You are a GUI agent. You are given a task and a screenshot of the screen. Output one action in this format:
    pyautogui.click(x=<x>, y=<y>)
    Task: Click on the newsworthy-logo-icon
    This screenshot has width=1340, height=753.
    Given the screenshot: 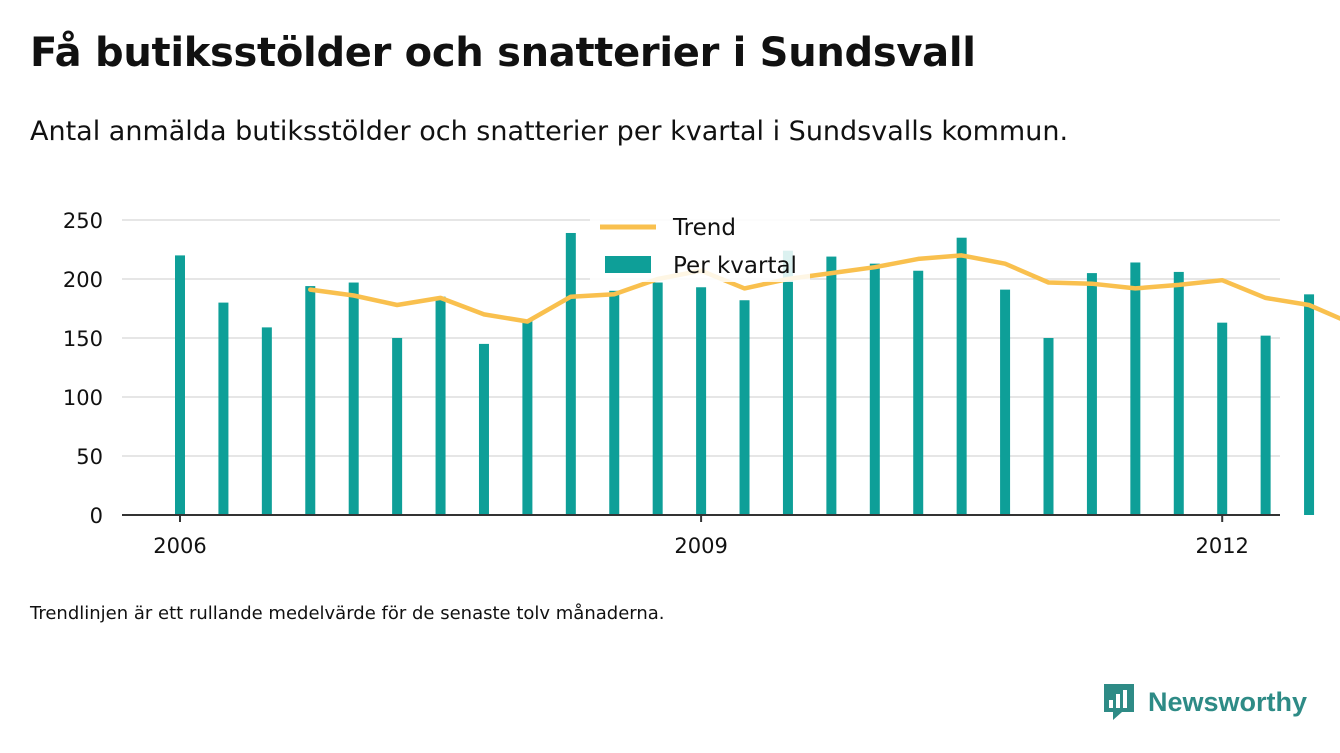 What is the action you would take?
    pyautogui.click(x=1119, y=702)
    